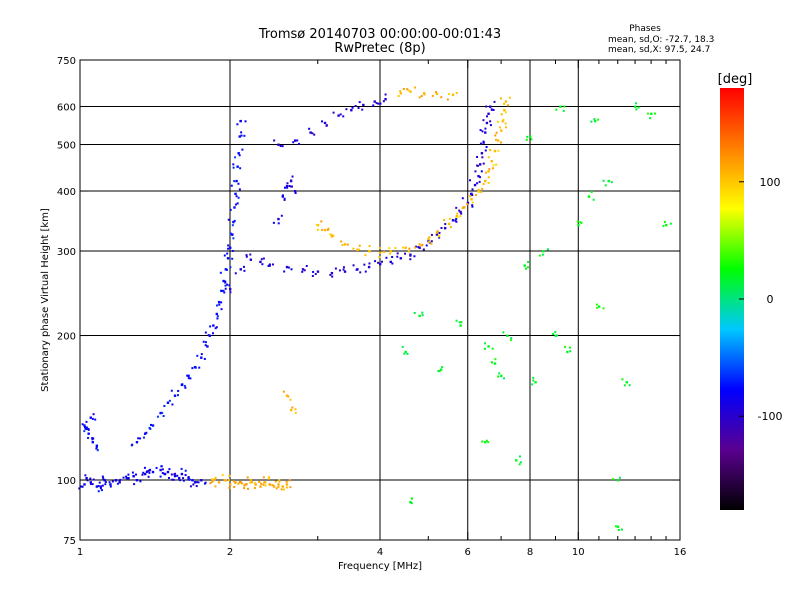 Image resolution: width=800 pixels, height=600 pixels. What do you see at coordinates (232, 234) in the screenshot?
I see `data-point-s2-26-j1` at bounding box center [232, 234].